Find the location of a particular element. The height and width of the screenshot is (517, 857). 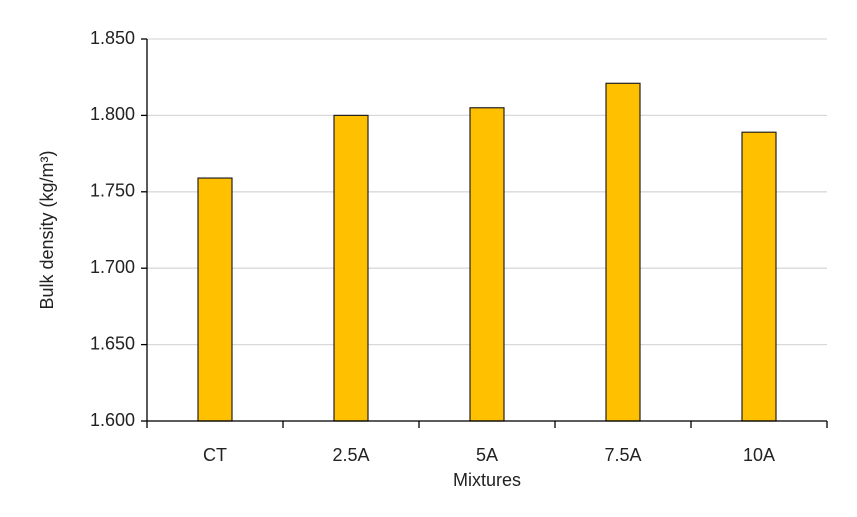

y-tick-label: 1.750 is located at coordinates (112, 191).